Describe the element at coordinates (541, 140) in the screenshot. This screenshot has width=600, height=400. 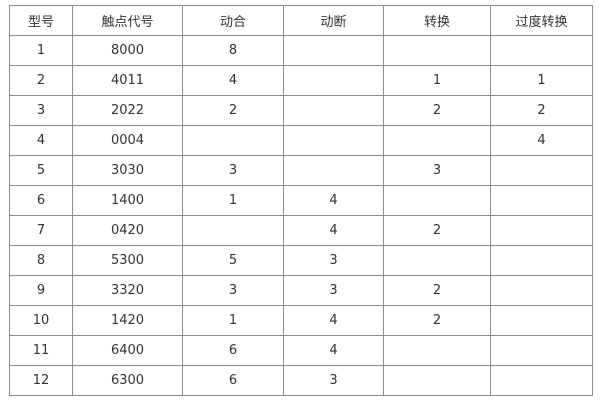
I see `cell-transition-changeover: 4` at that location.